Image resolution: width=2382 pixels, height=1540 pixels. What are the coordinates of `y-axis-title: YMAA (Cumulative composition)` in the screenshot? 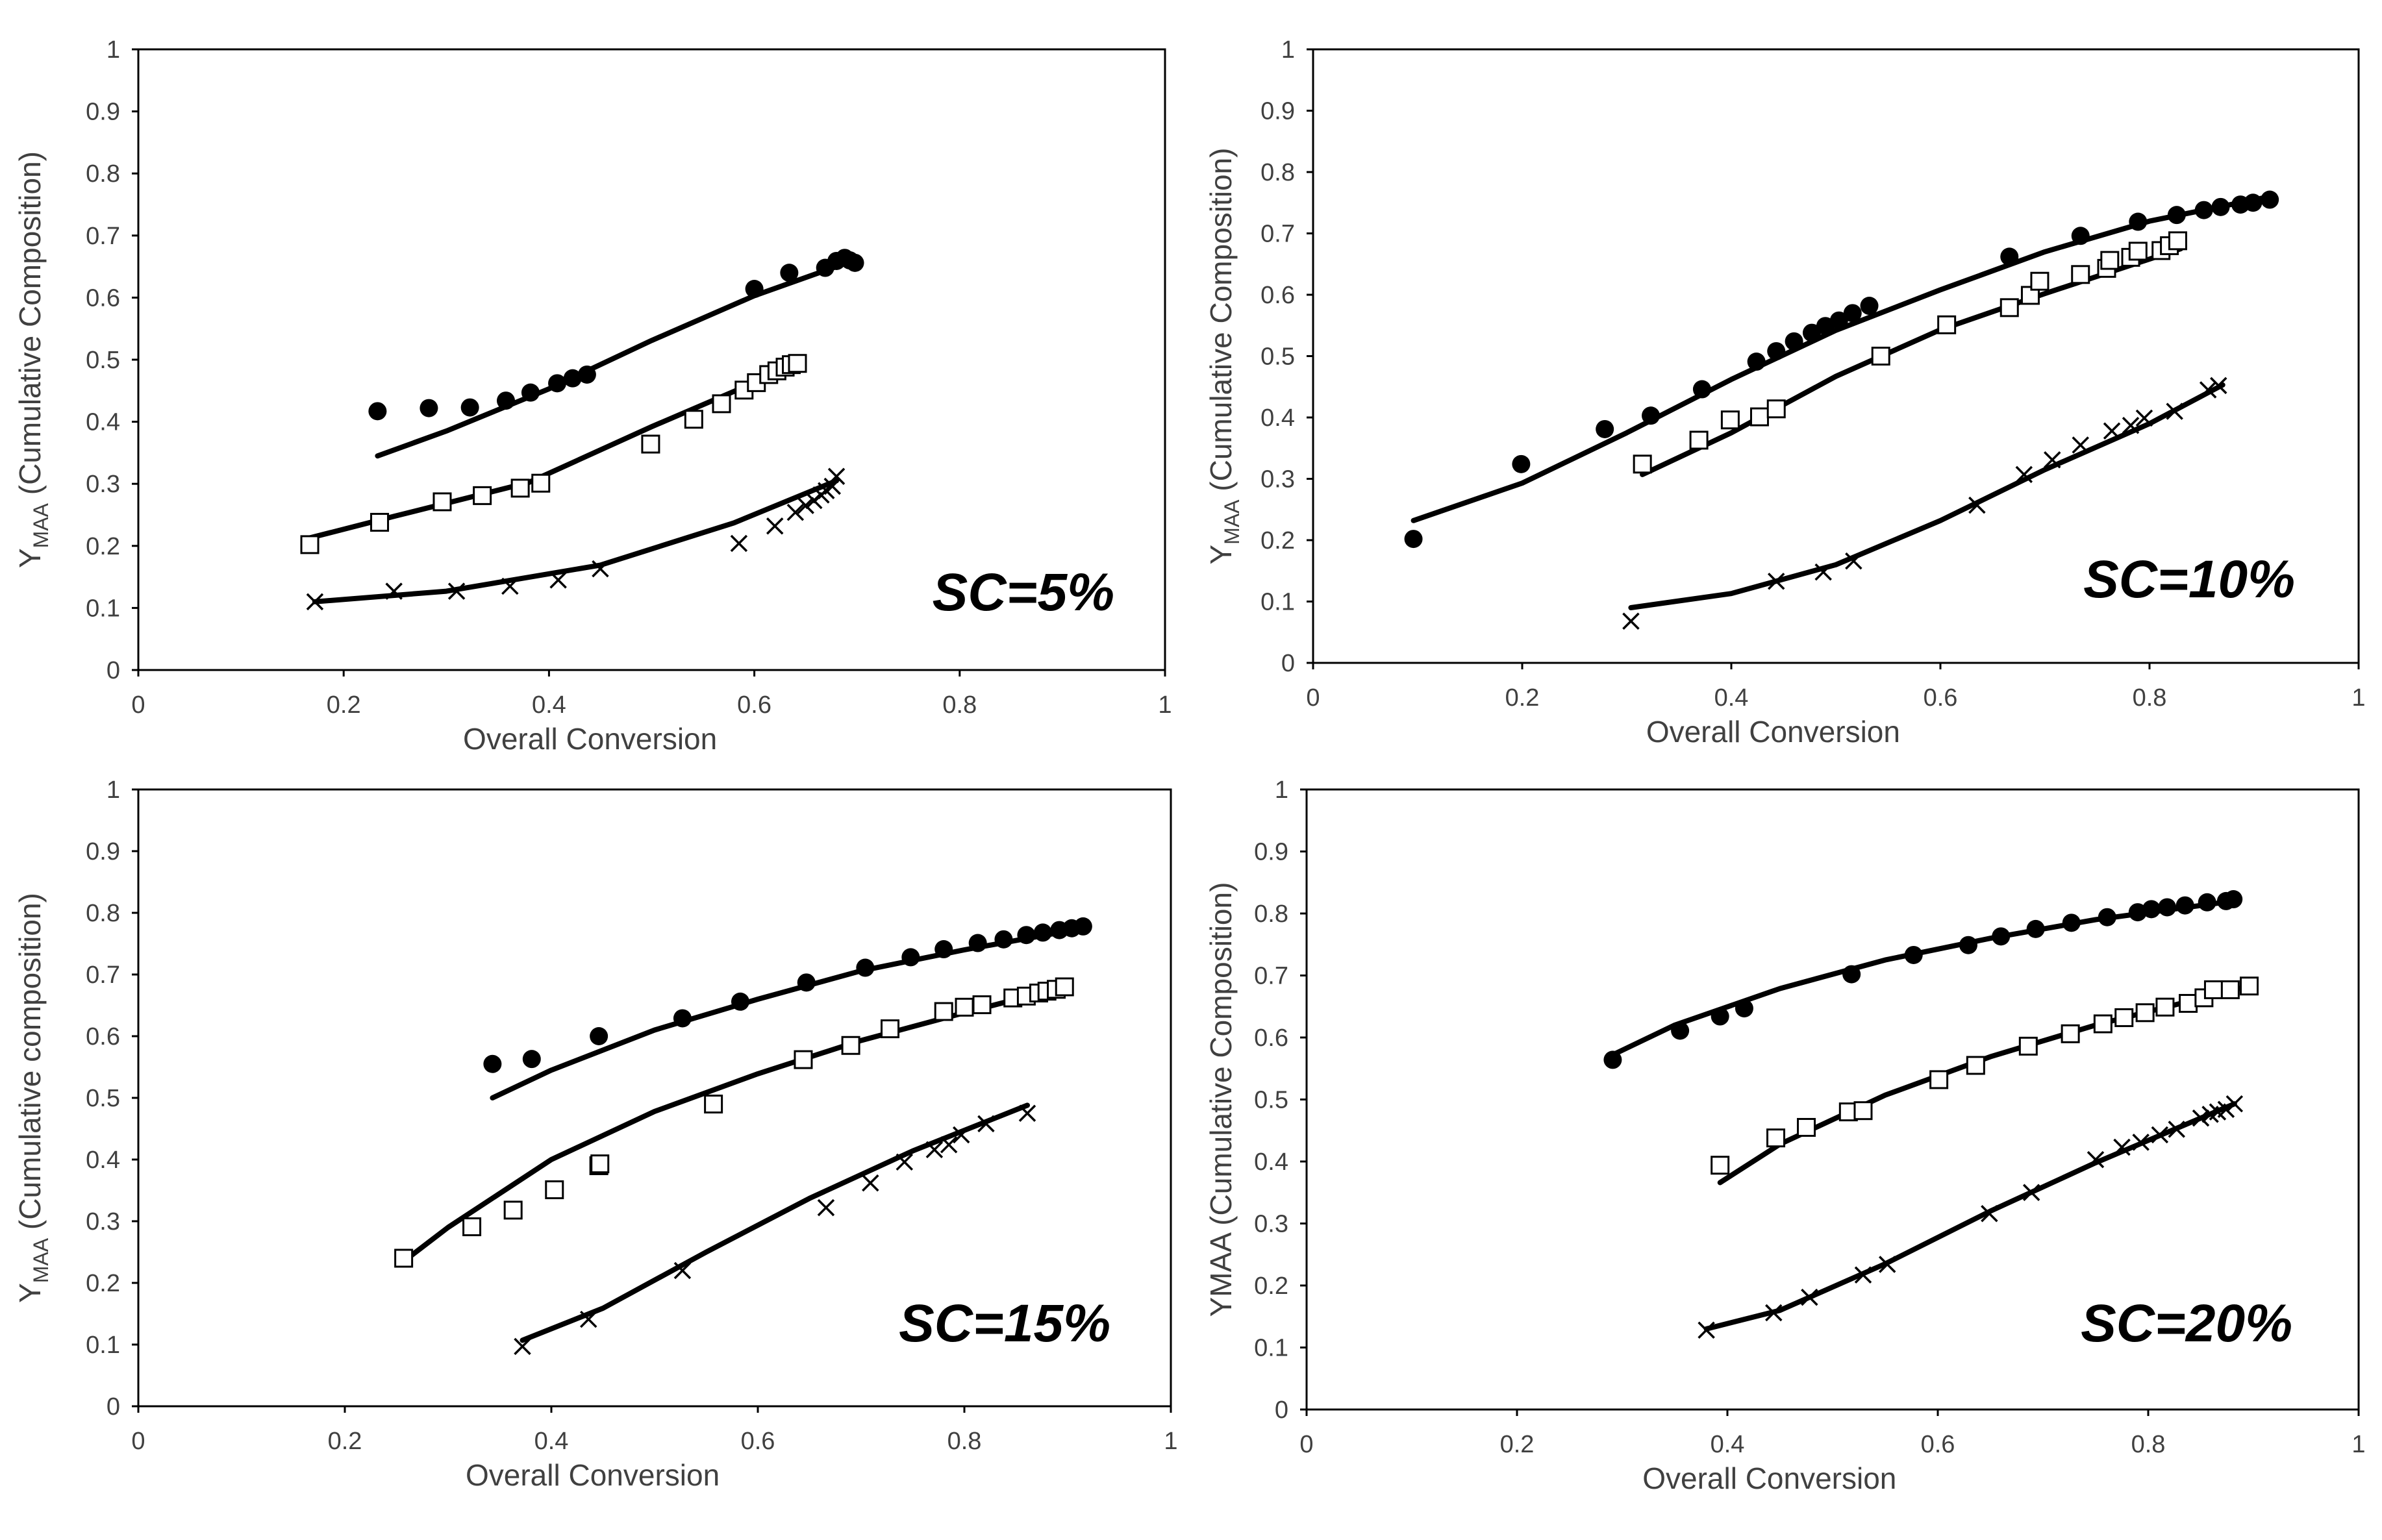 It's located at (33, 1098).